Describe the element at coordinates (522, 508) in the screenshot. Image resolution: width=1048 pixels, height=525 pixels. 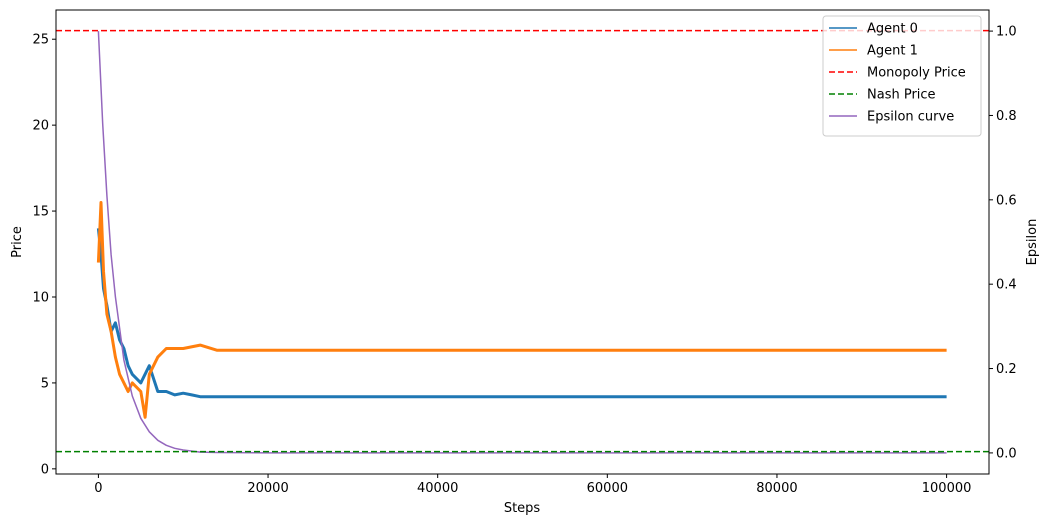
I see `x-axis-title: Steps` at that location.